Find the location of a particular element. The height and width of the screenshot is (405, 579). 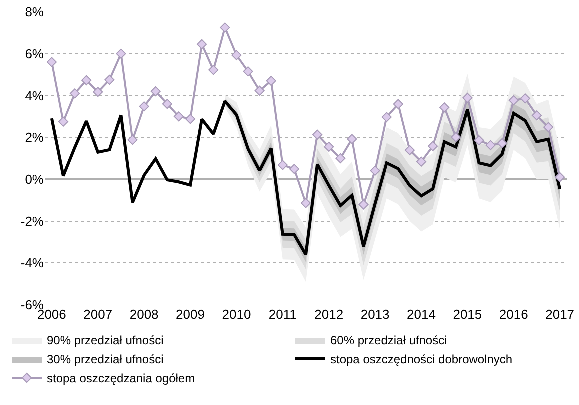

x-tick-label: 2007 is located at coordinates (98, 314).